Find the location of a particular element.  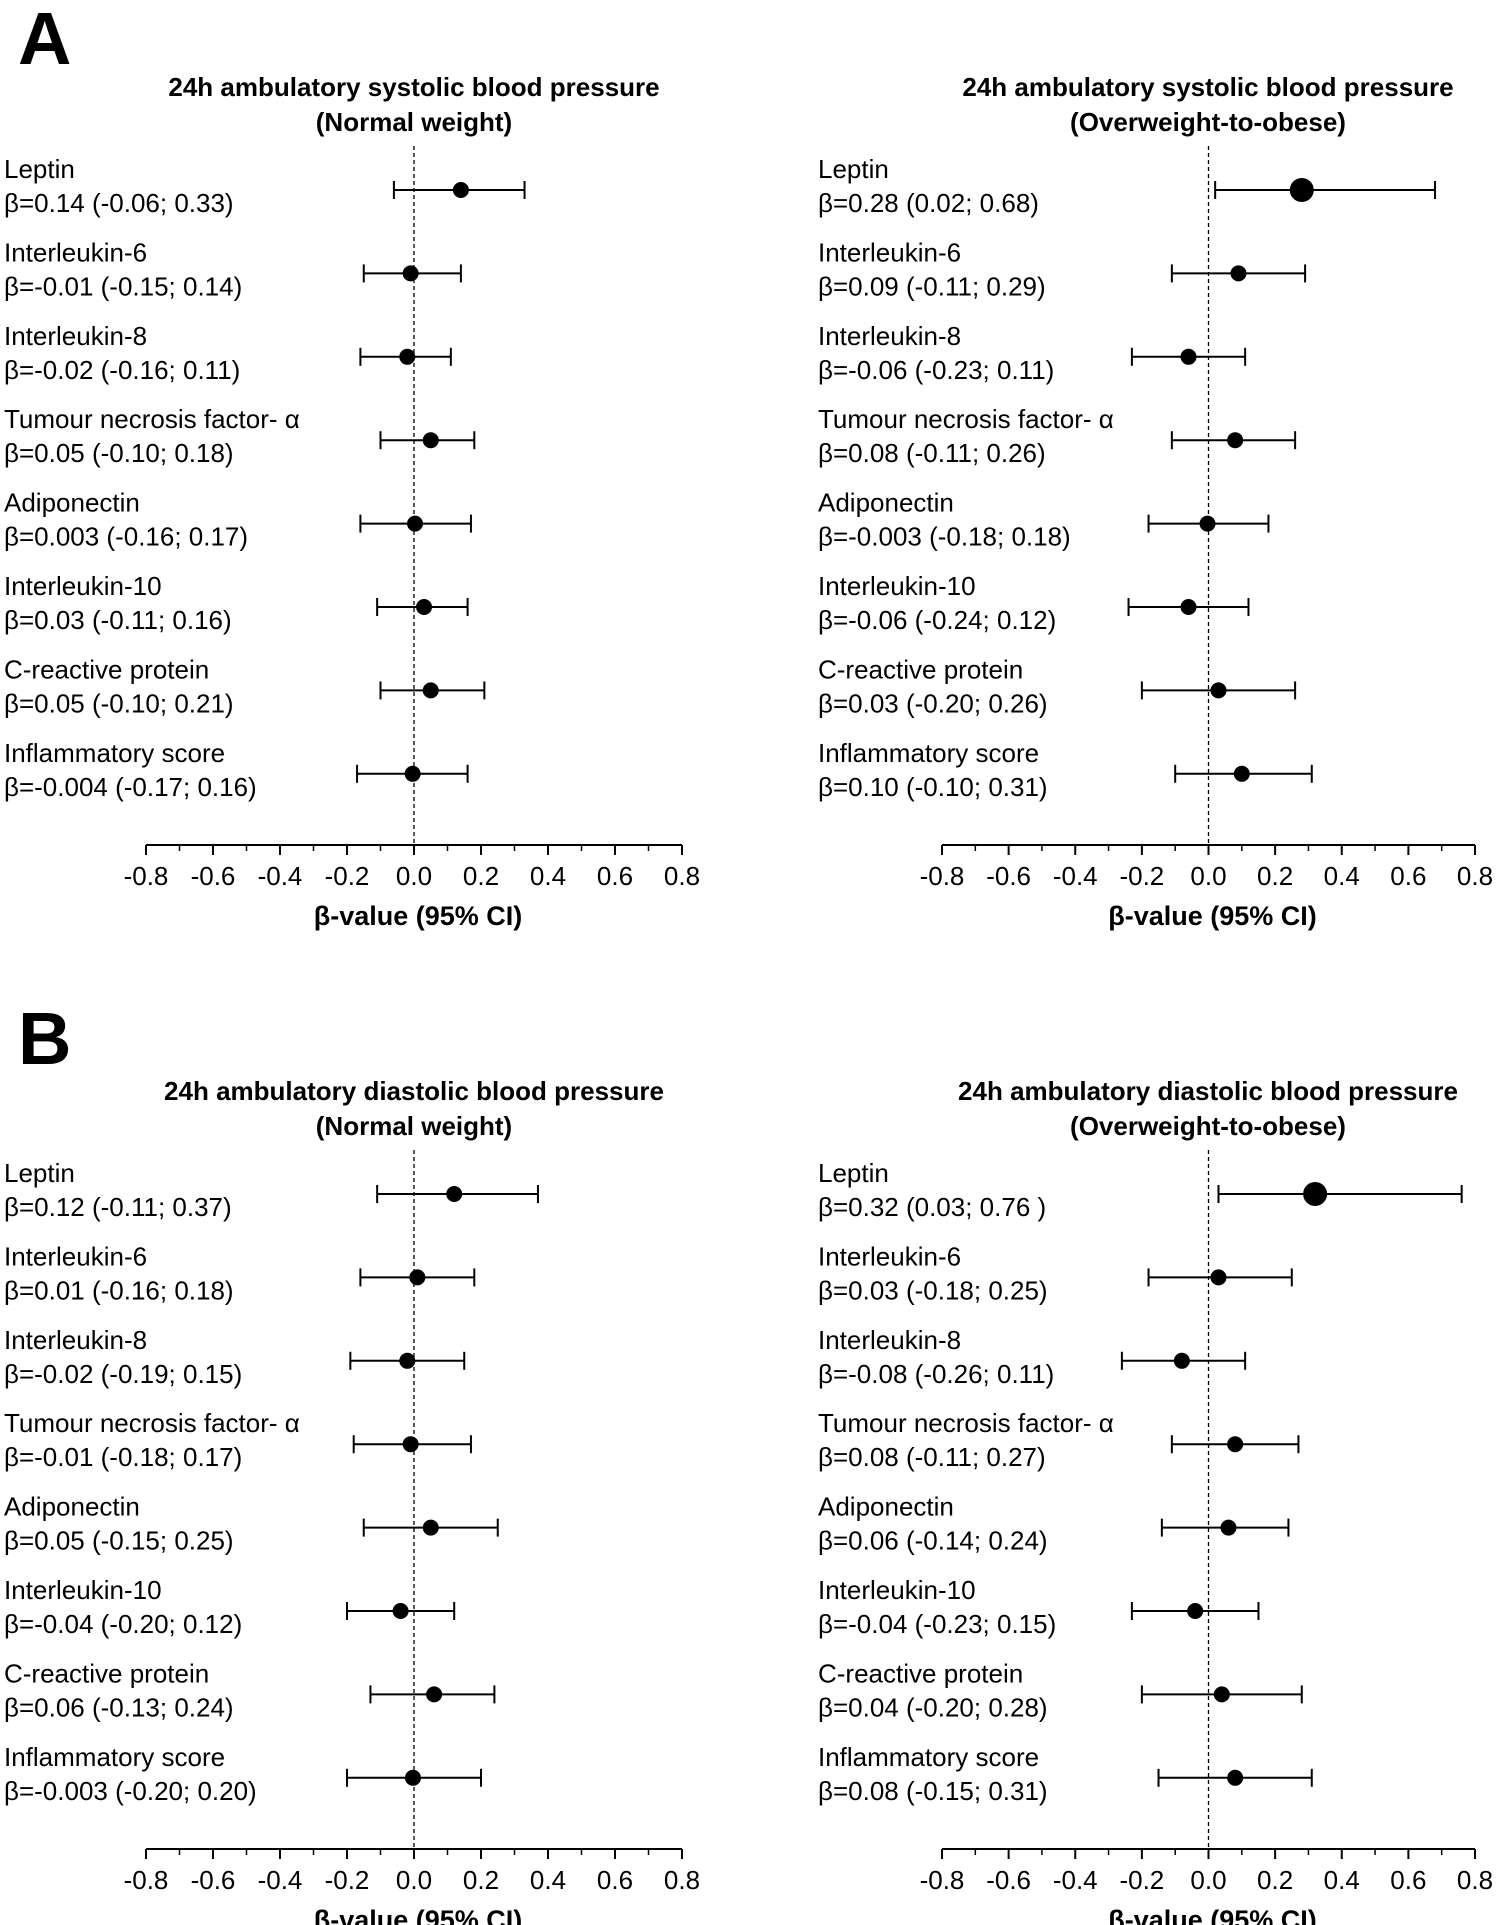

row-statistic: β=-0.04 (-0.20; 0.12) is located at coordinates (123, 1624).